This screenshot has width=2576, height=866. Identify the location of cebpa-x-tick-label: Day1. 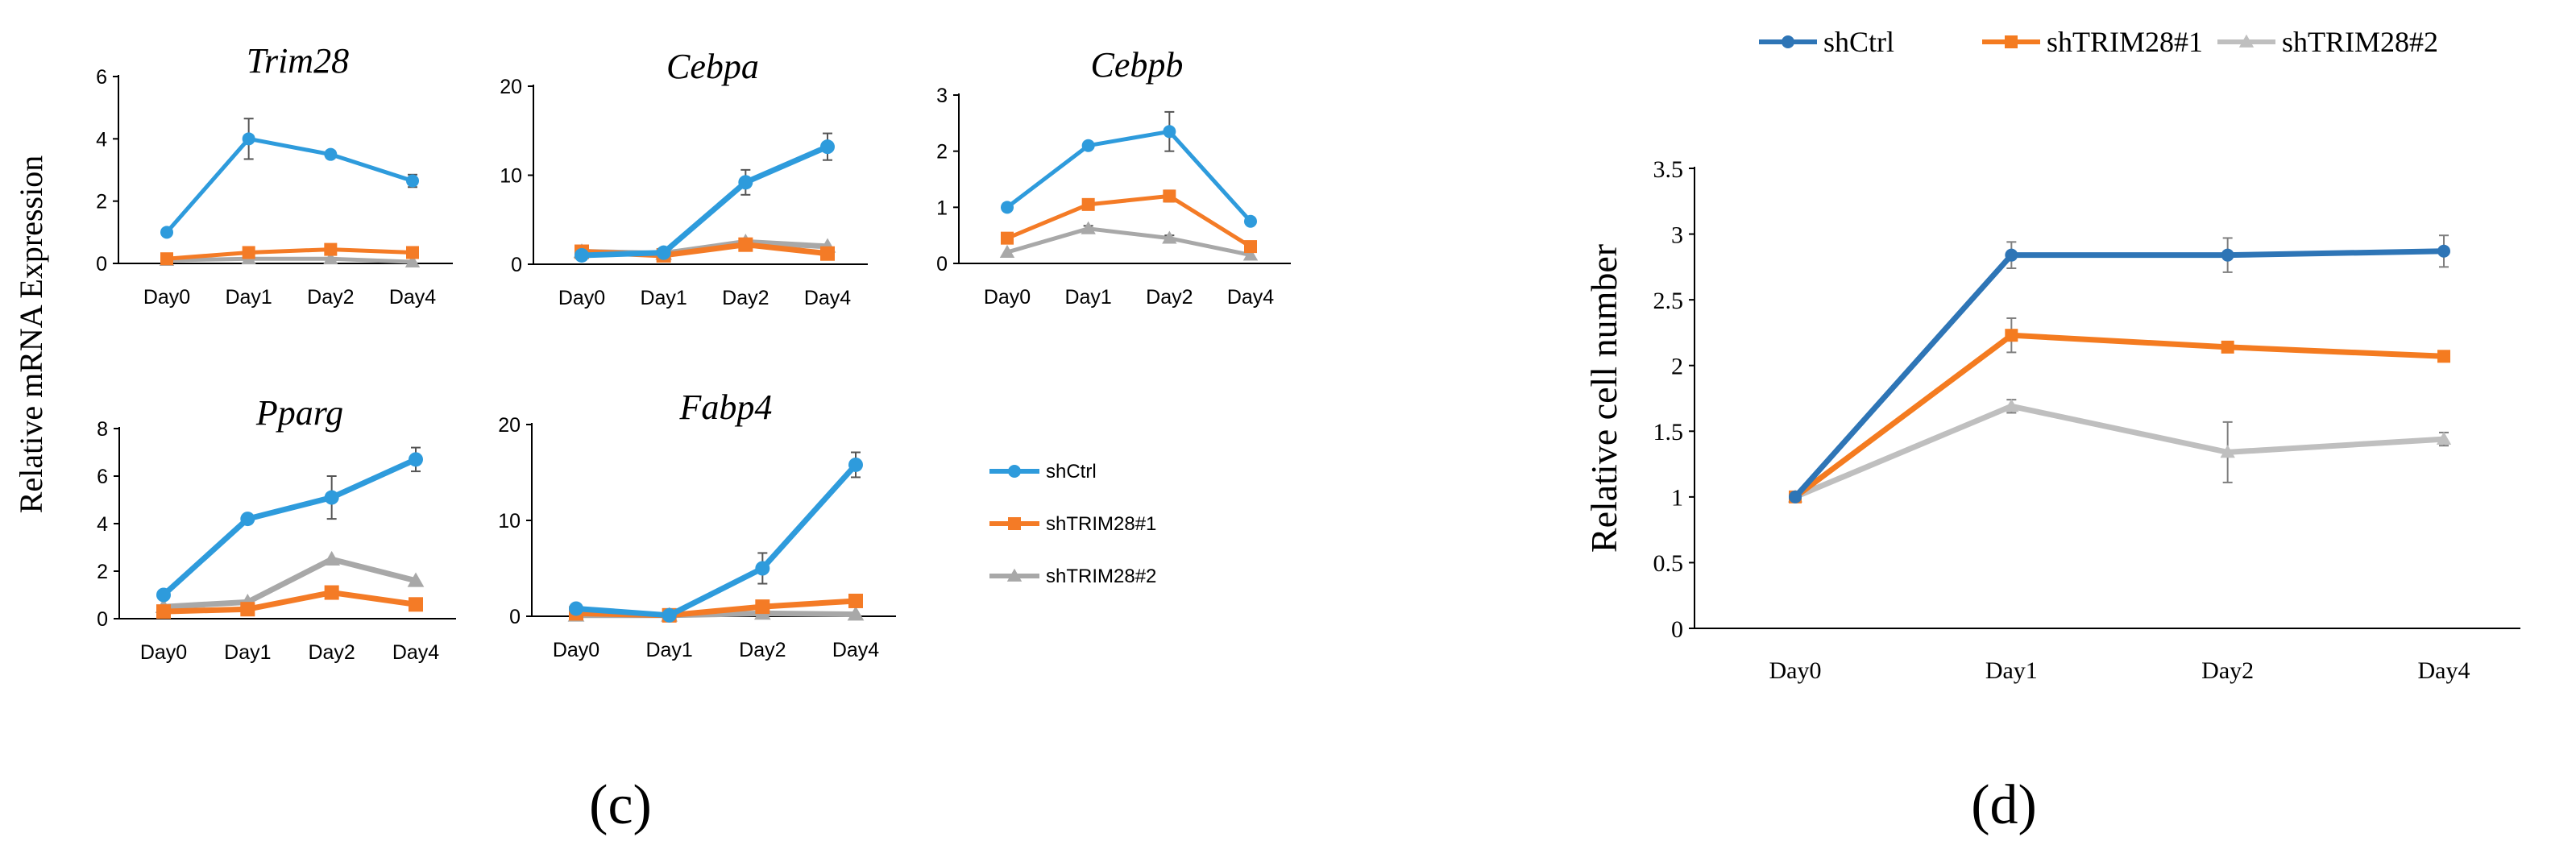
(663, 298).